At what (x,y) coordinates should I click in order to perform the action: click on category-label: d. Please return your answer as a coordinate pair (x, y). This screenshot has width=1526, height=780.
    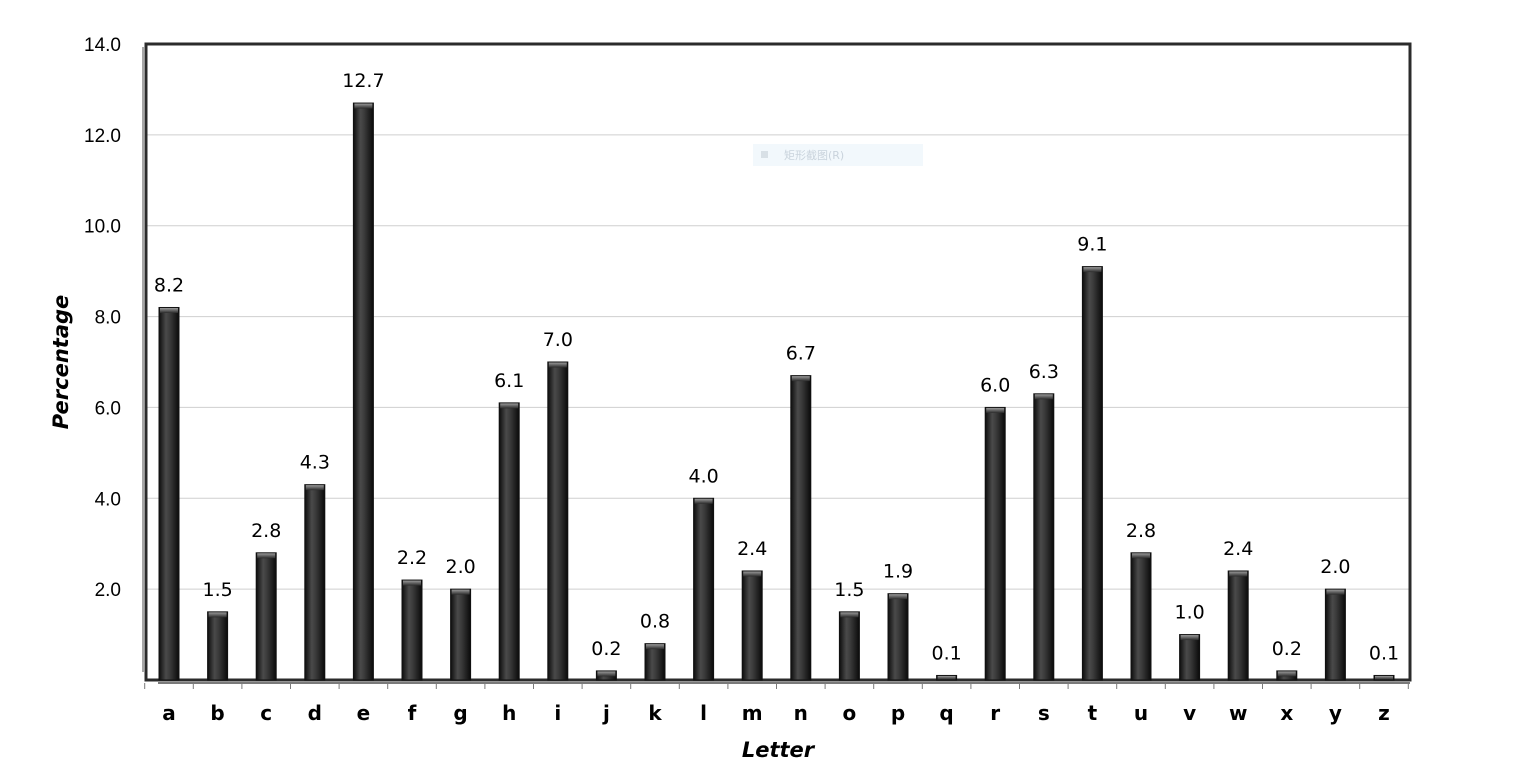
    Looking at the image, I should click on (315, 713).